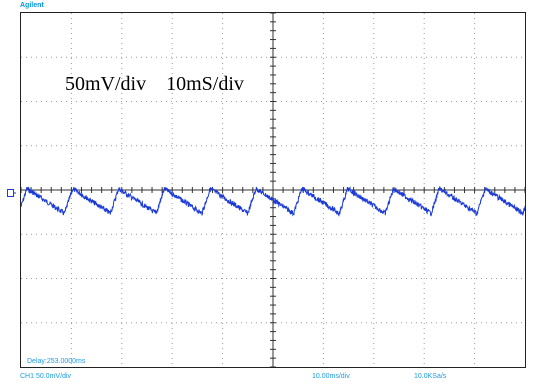 This screenshot has width=537, height=385. Describe the element at coordinates (11, 190) in the screenshot. I see `channel-ground-marker-icon` at that location.